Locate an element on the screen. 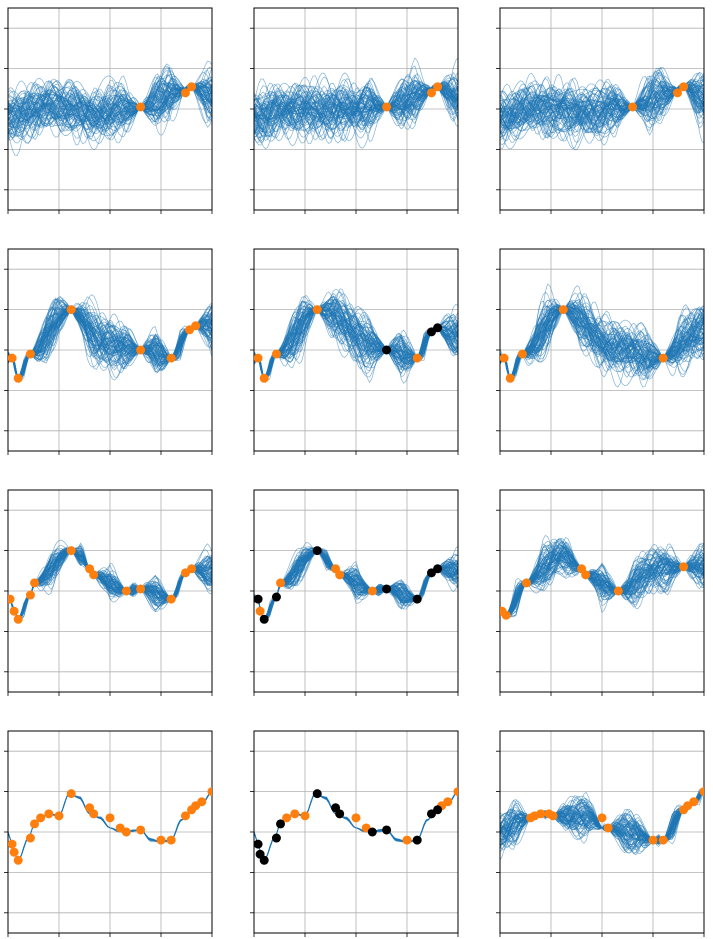 The image size is (713, 939). subplot-r1c1 is located at coordinates (108, 110).